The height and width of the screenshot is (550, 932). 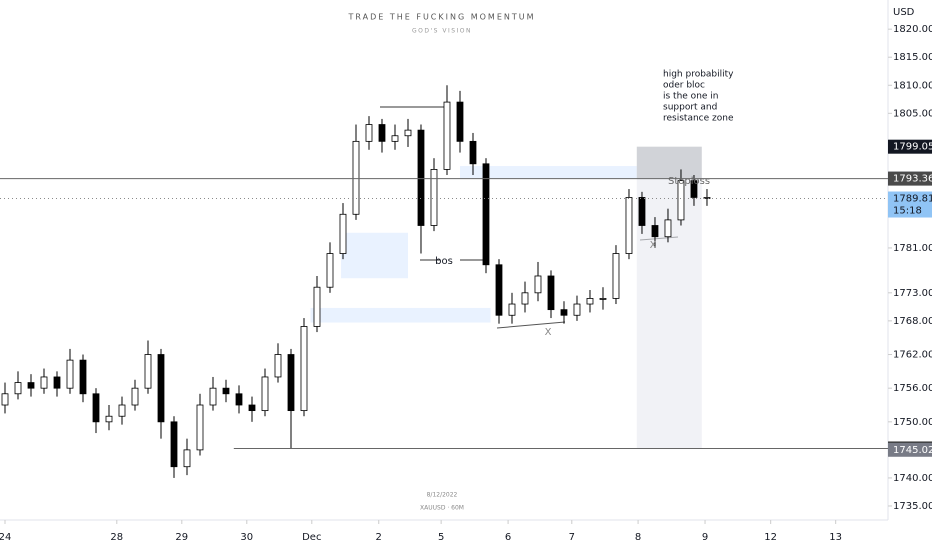 What do you see at coordinates (690, 108) in the screenshot?
I see `annotation: support and` at bounding box center [690, 108].